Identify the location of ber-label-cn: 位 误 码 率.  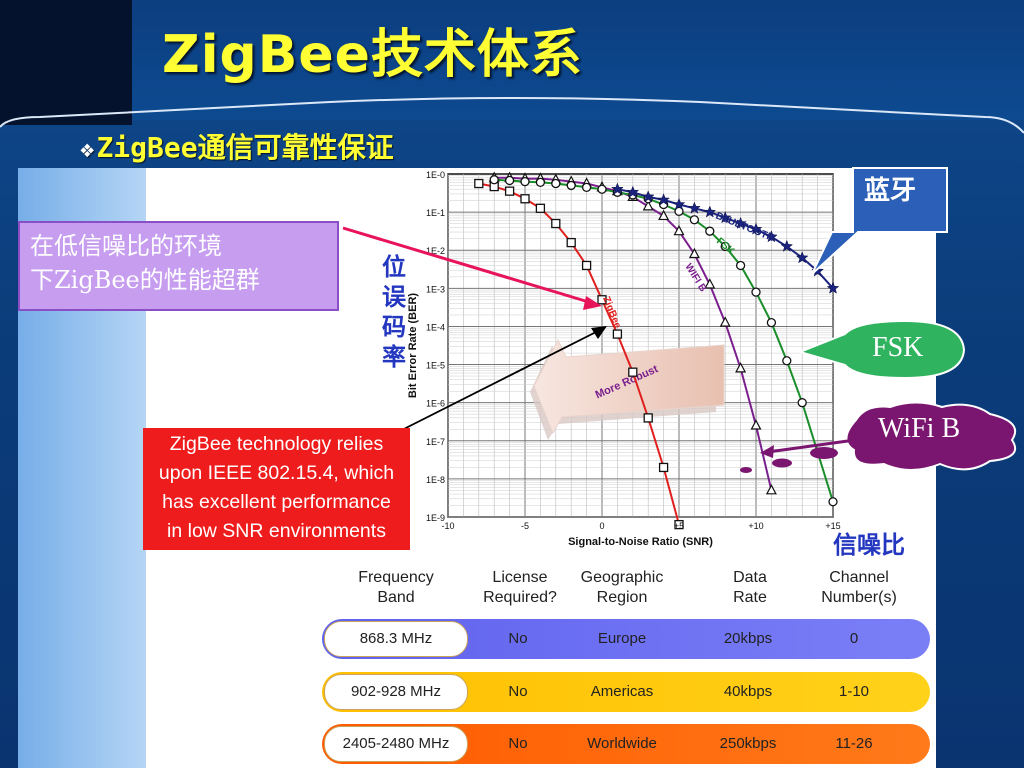
(394, 312).